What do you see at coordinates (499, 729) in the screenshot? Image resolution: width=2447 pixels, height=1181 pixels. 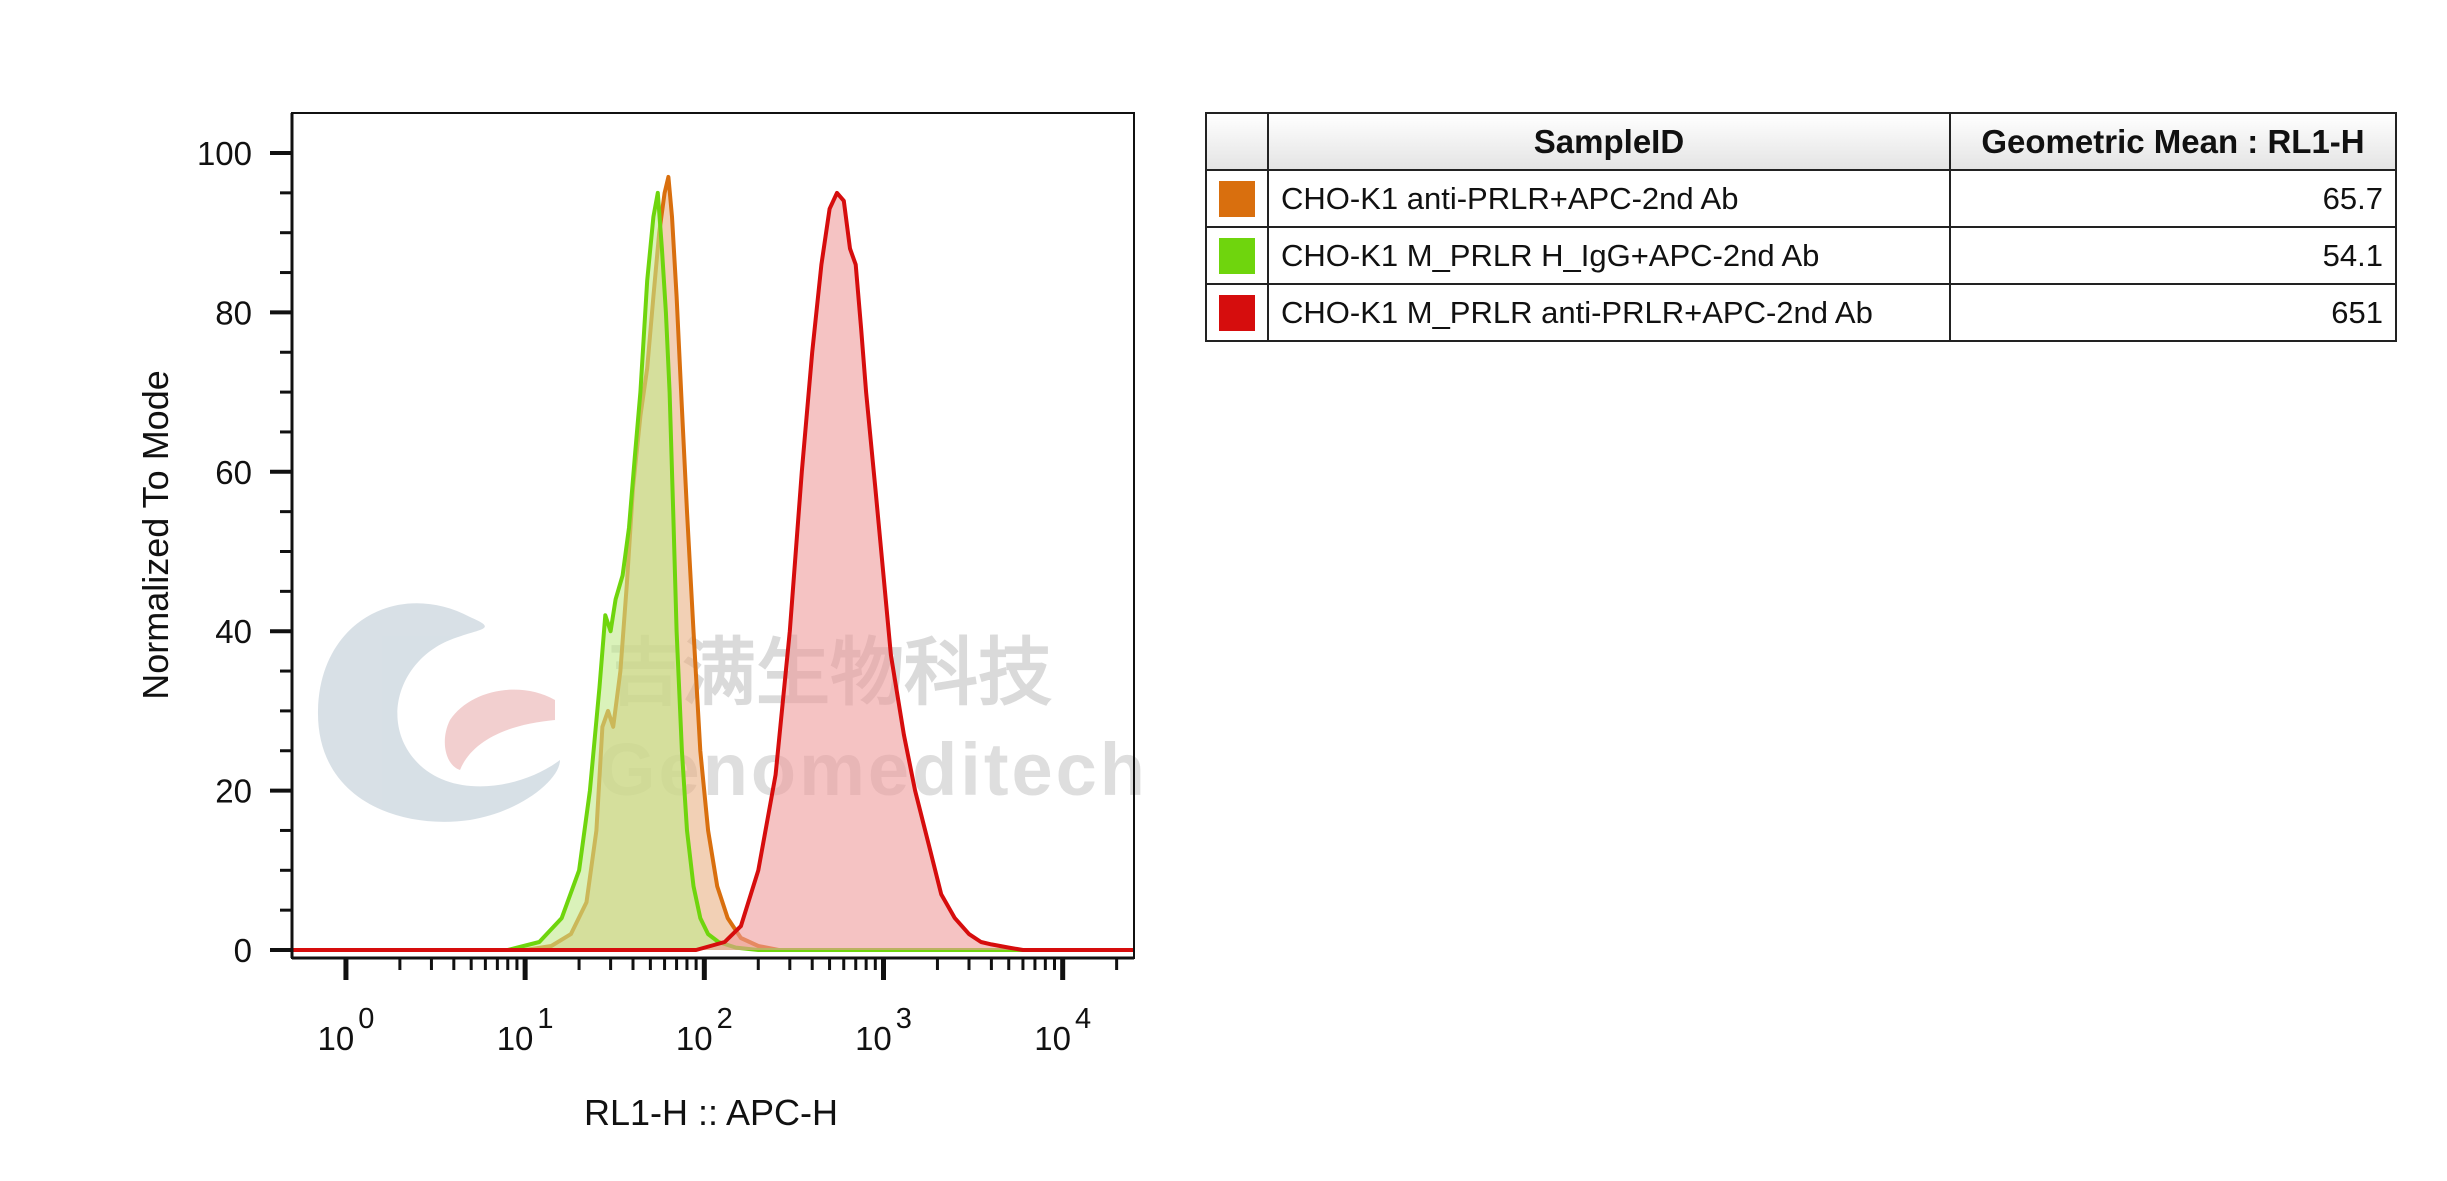 I see `watermark-logo-accent` at bounding box center [499, 729].